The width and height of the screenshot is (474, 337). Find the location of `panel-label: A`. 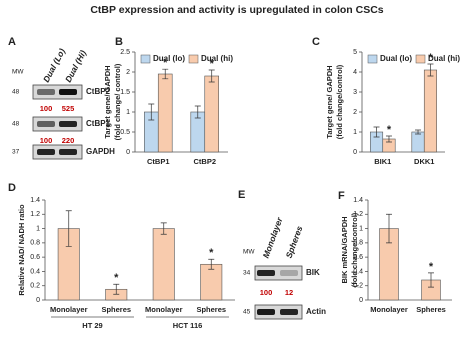

panel-label: A is located at coordinates (12, 42).